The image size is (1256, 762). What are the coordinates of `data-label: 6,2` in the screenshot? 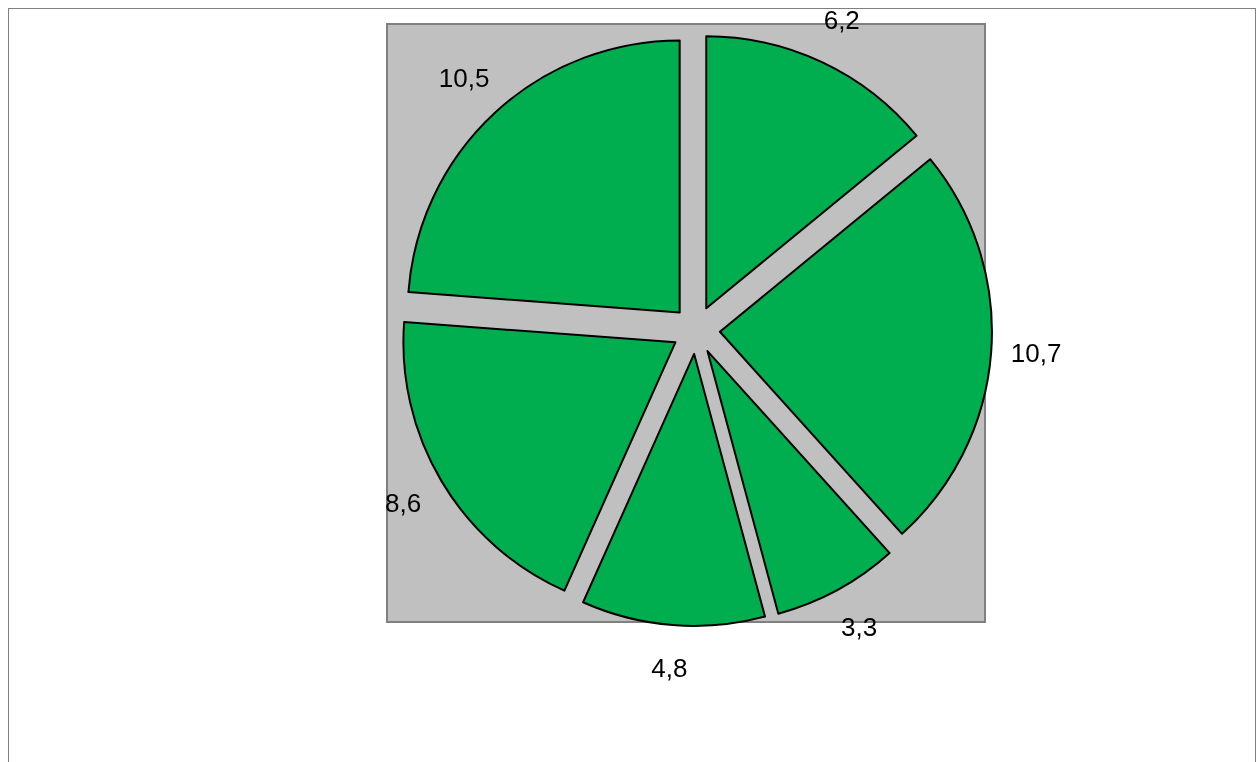 It's located at (841, 19).